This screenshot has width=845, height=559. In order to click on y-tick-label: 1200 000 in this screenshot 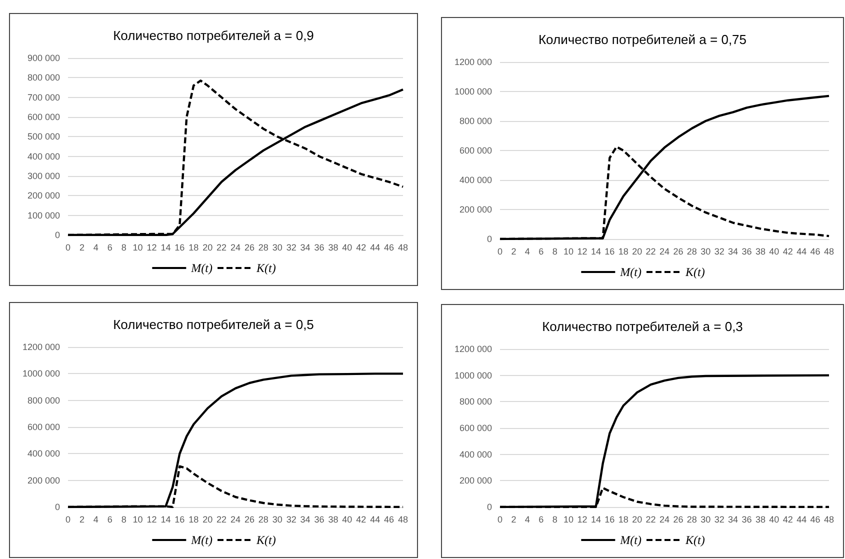, I will do `click(41, 347)`.